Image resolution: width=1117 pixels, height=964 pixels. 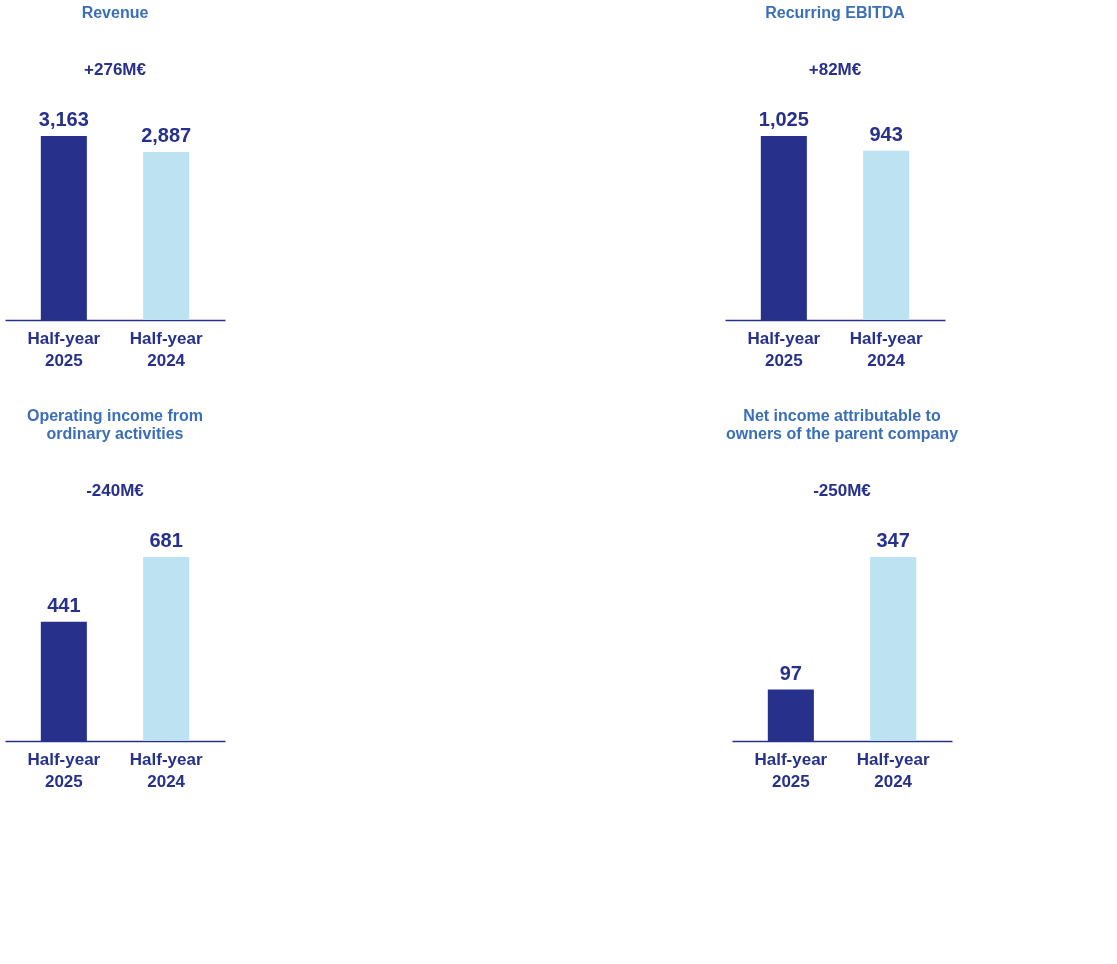 I want to click on text: -240M€, so click(x=115, y=490).